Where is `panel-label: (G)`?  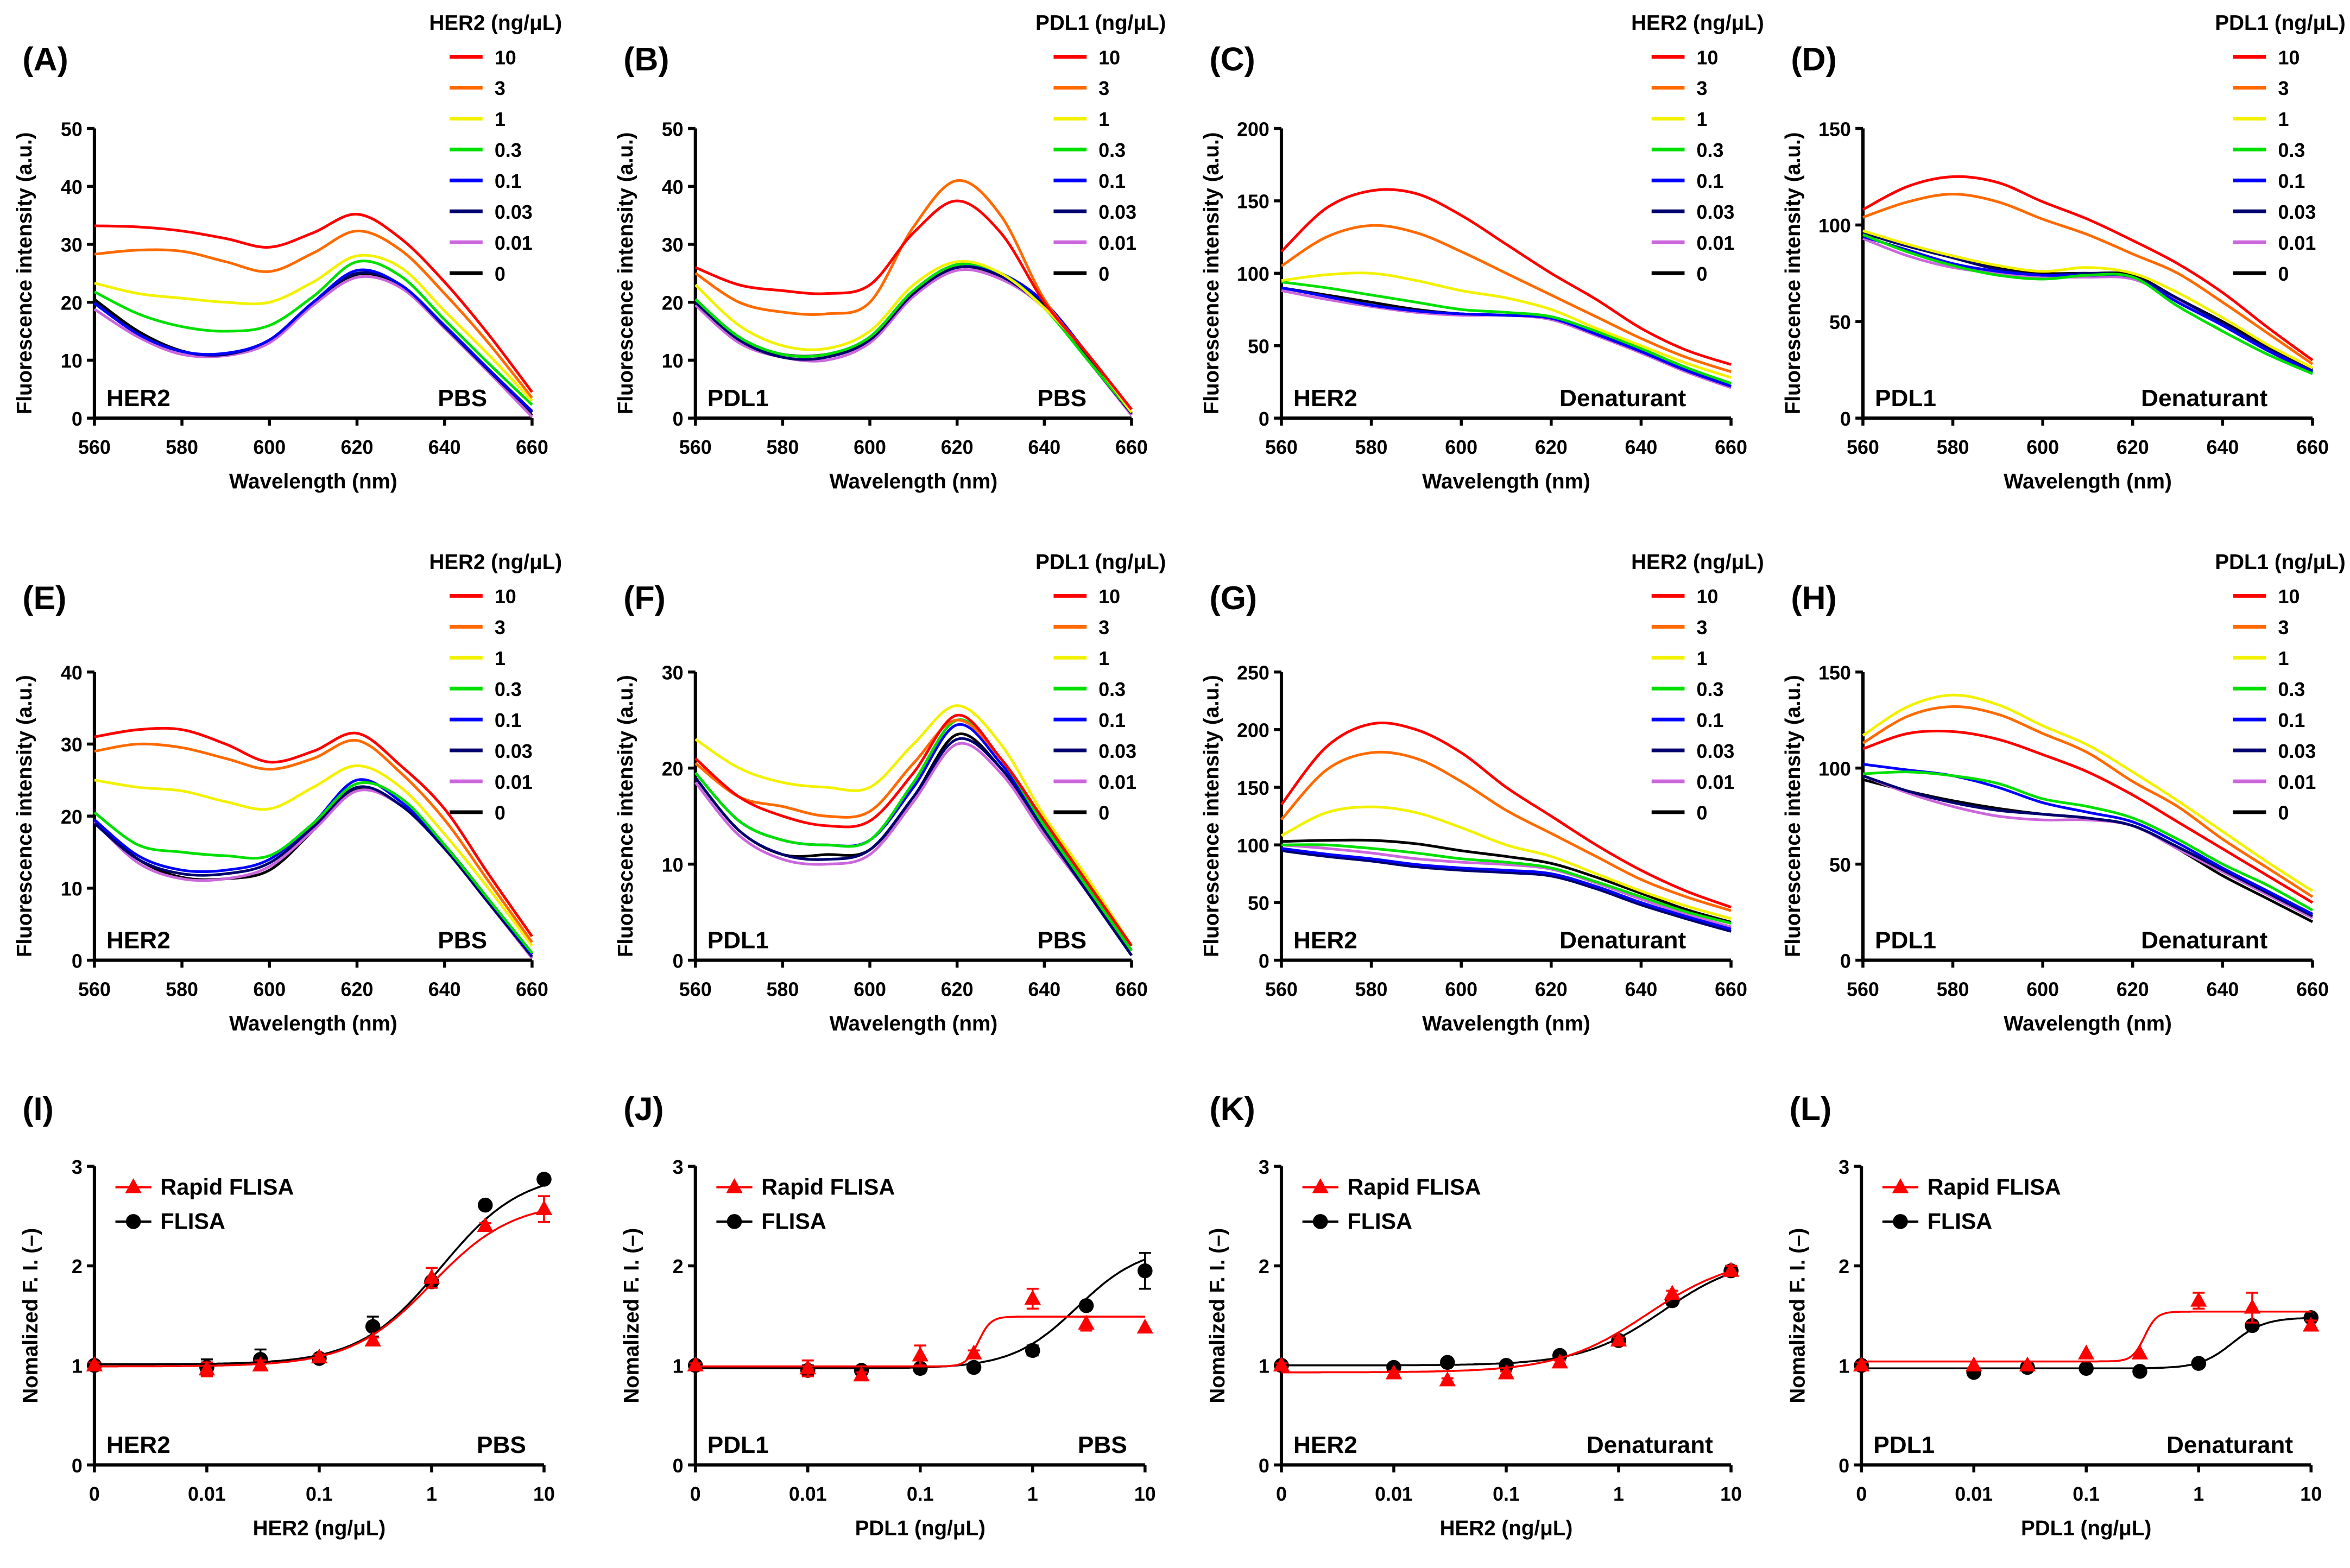 panel-label: (G) is located at coordinates (1233, 597).